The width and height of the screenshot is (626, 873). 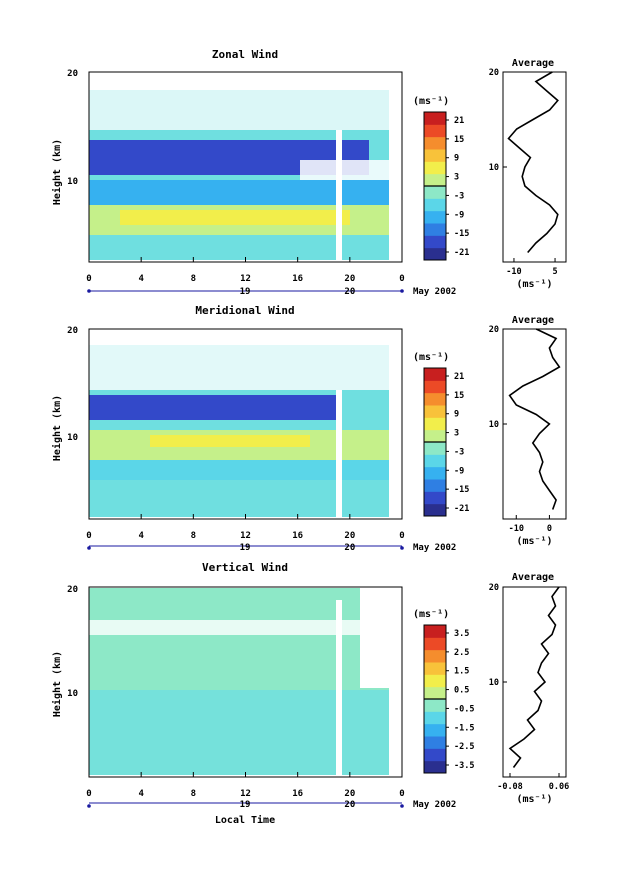 What do you see at coordinates (245, 567) in the screenshot?
I see `panel-title: Vertical Wind` at bounding box center [245, 567].